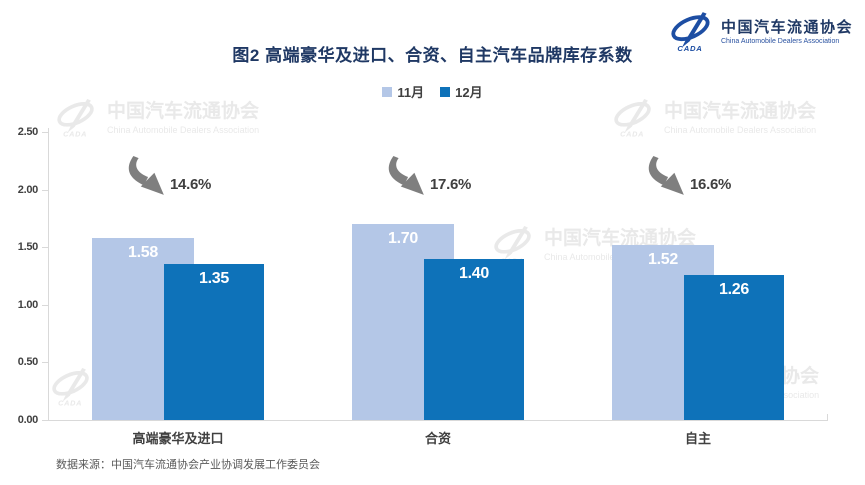 The width and height of the screenshot is (865, 485). What do you see at coordinates (143, 252) in the screenshot?
I see `bar-value-label: 1.58` at bounding box center [143, 252].